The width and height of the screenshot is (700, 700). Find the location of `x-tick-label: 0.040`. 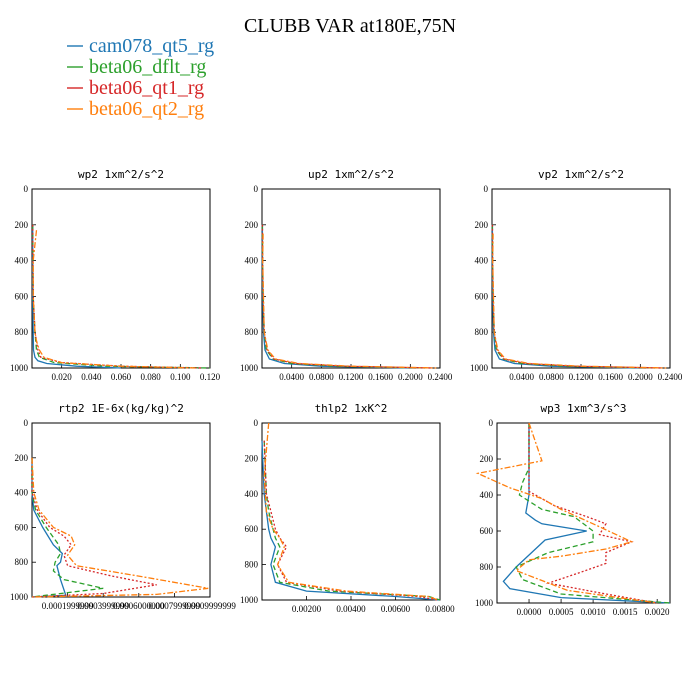

x-tick-label: 0.040 is located at coordinates (91, 377).